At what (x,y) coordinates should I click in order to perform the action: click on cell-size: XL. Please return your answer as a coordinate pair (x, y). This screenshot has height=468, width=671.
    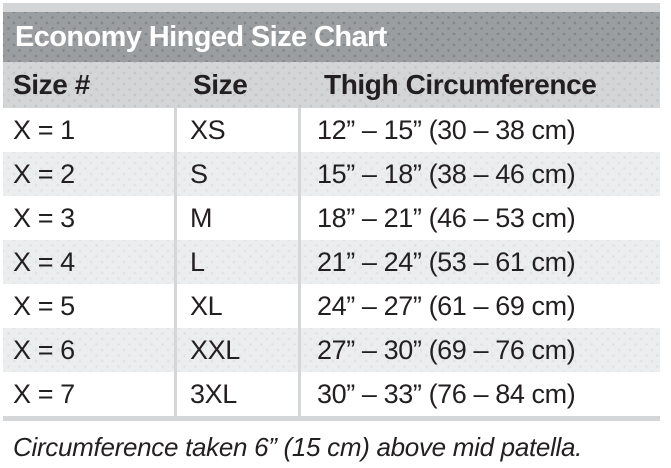
    Looking at the image, I should click on (239, 306).